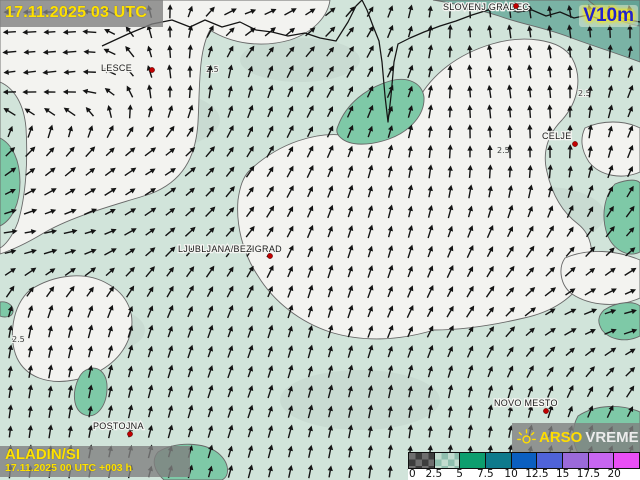  What do you see at coordinates (524, 474) in the screenshot?
I see `colorbar-tick-strip: 0 2.5 5 7.5 10 12.5 15 17.5 20` at bounding box center [524, 474].